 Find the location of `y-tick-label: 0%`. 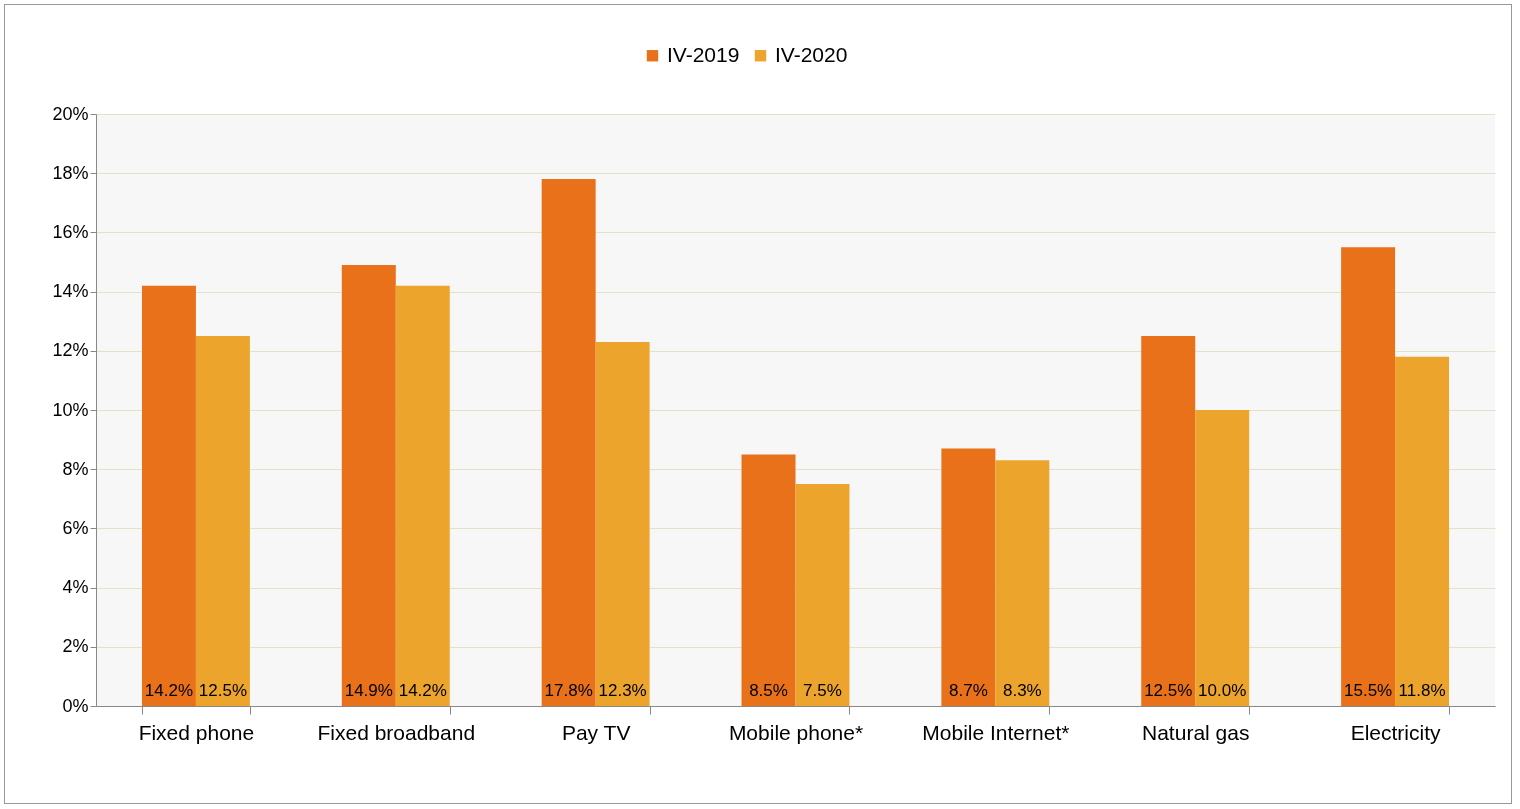

y-tick-label: 0% is located at coordinates (75, 705).